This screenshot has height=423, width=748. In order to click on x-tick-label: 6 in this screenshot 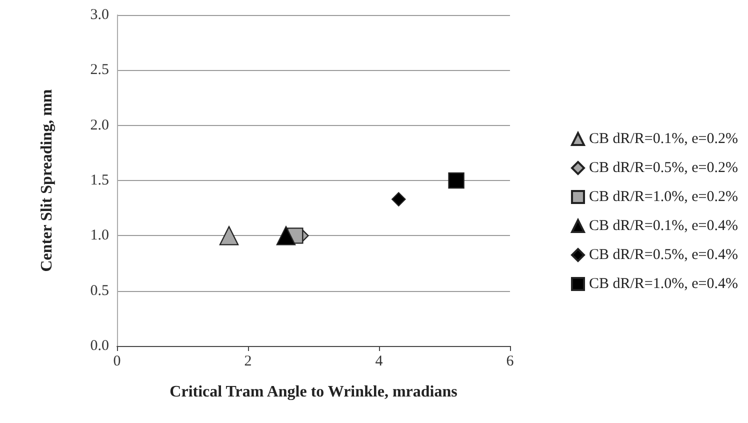, I will do `click(510, 362)`.